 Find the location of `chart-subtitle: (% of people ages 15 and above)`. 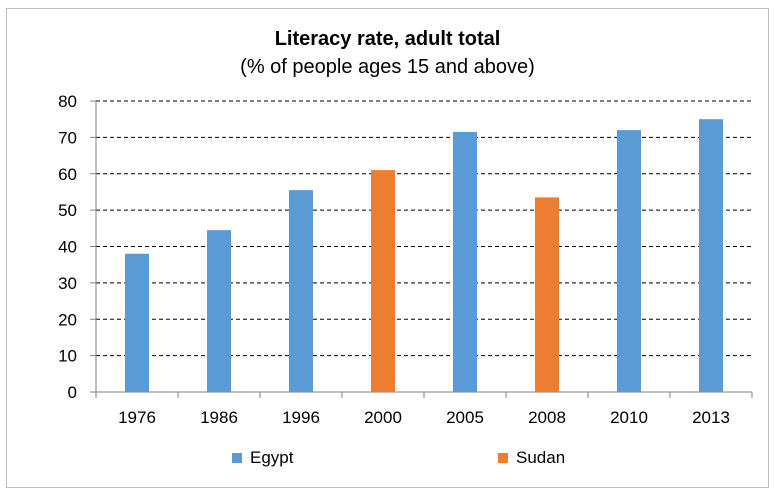

chart-subtitle: (% of people ages 15 and above) is located at coordinates (387, 67).